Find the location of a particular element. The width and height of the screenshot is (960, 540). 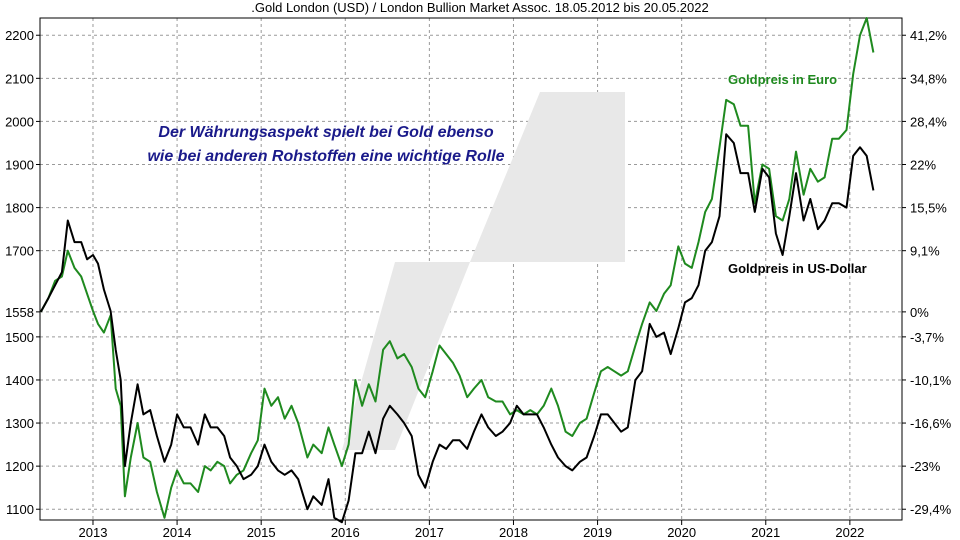

x-tick-label: 2013 is located at coordinates (93, 532).